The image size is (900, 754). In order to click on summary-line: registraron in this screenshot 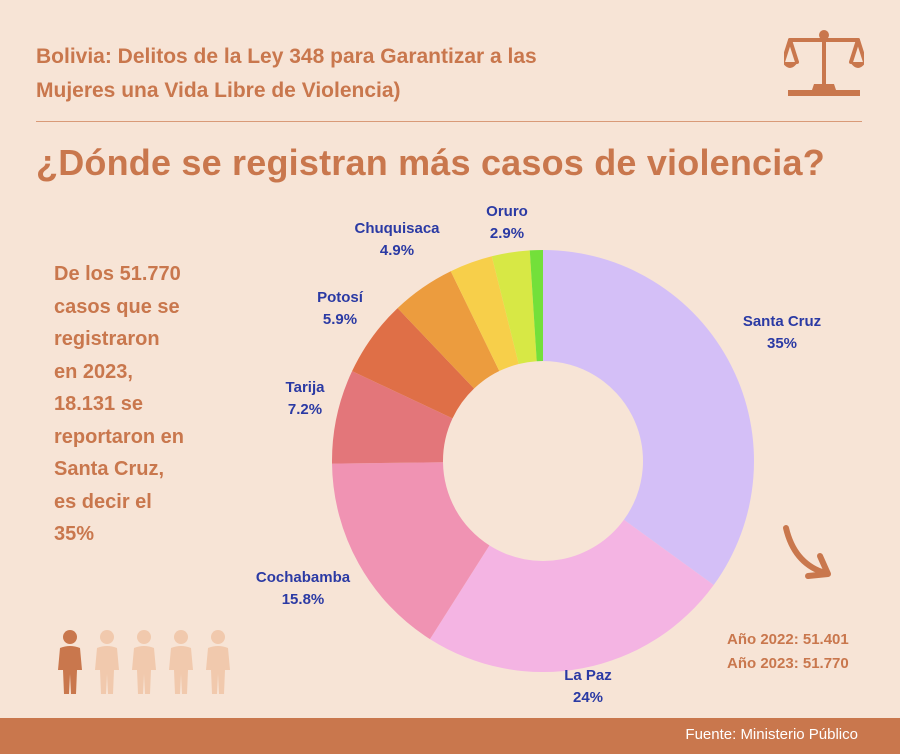, I will do `click(107, 339)`.